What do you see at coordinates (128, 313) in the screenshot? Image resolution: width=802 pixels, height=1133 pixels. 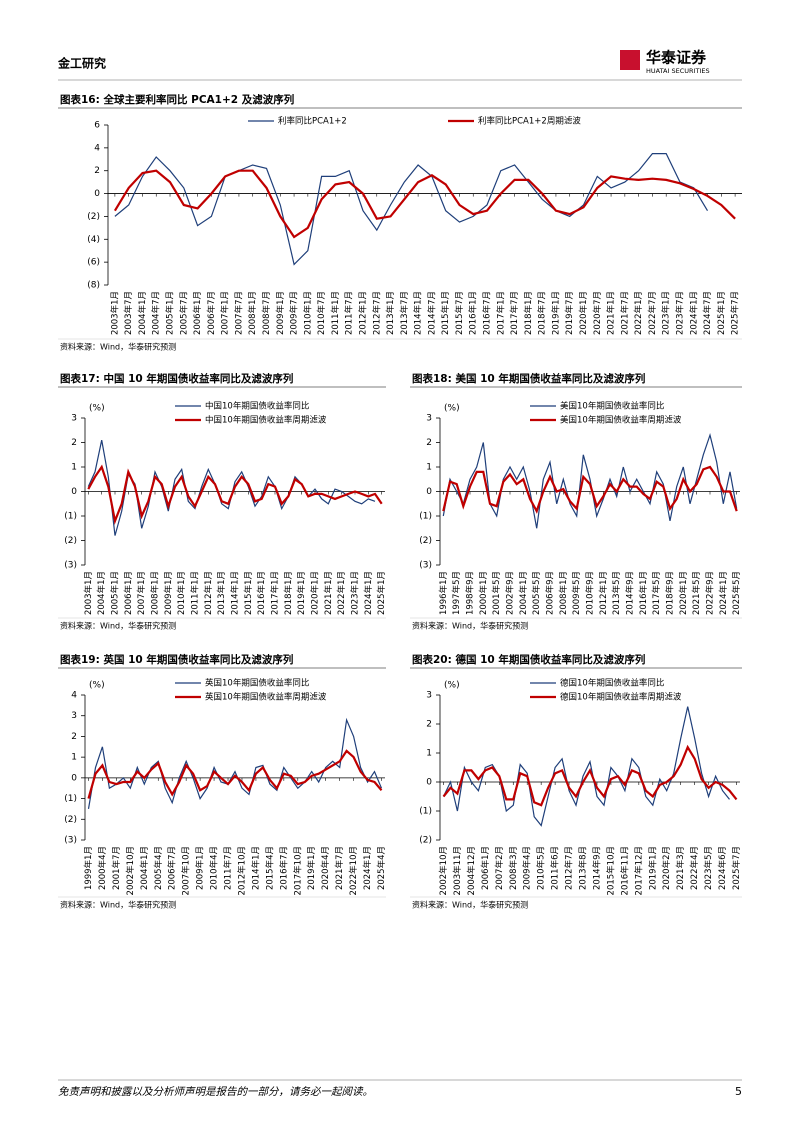 I see `x-tick-label: 2003年7月` at bounding box center [128, 313].